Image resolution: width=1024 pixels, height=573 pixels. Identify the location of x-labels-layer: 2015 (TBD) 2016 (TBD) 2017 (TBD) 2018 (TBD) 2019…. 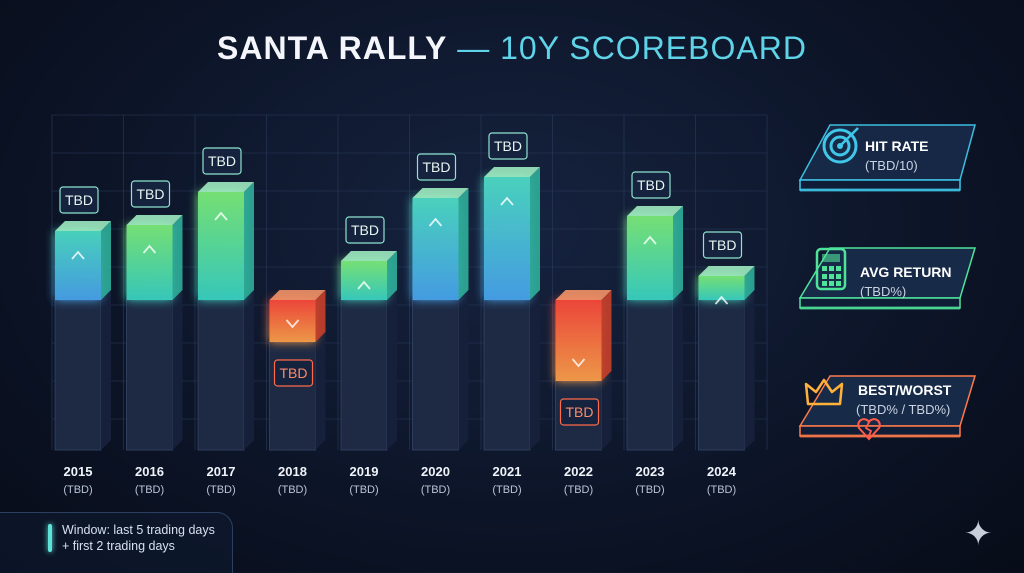
(399, 480).